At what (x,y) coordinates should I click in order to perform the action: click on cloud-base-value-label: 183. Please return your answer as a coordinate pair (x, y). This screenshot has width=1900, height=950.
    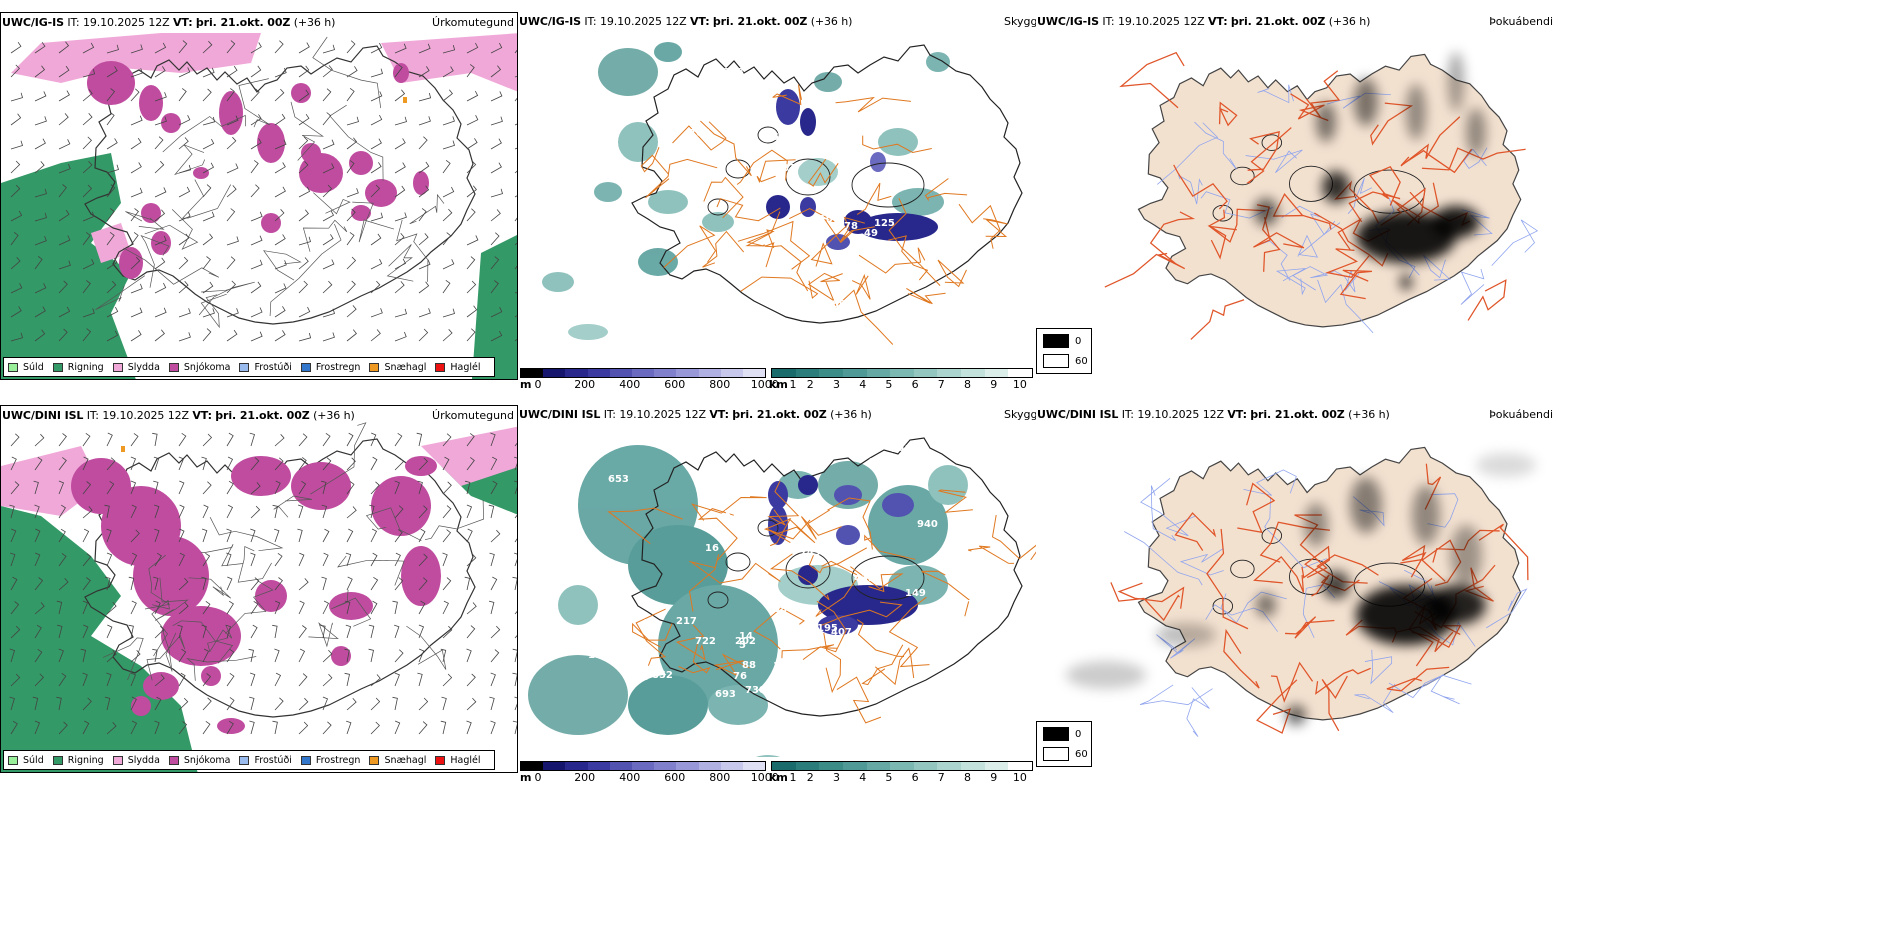
    Looking at the image, I should click on (935, 655).